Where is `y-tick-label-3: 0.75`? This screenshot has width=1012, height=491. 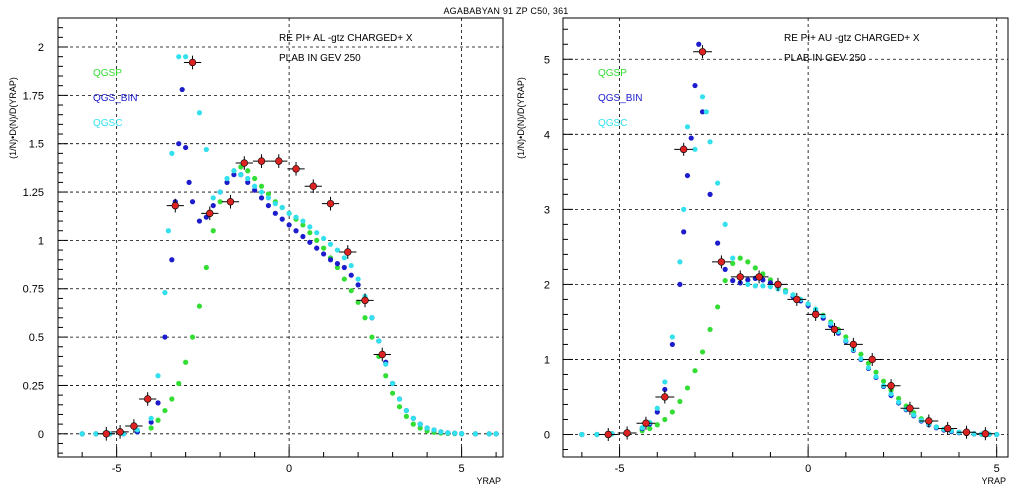 y-tick-label-3: 0.75 is located at coordinates (33, 290).